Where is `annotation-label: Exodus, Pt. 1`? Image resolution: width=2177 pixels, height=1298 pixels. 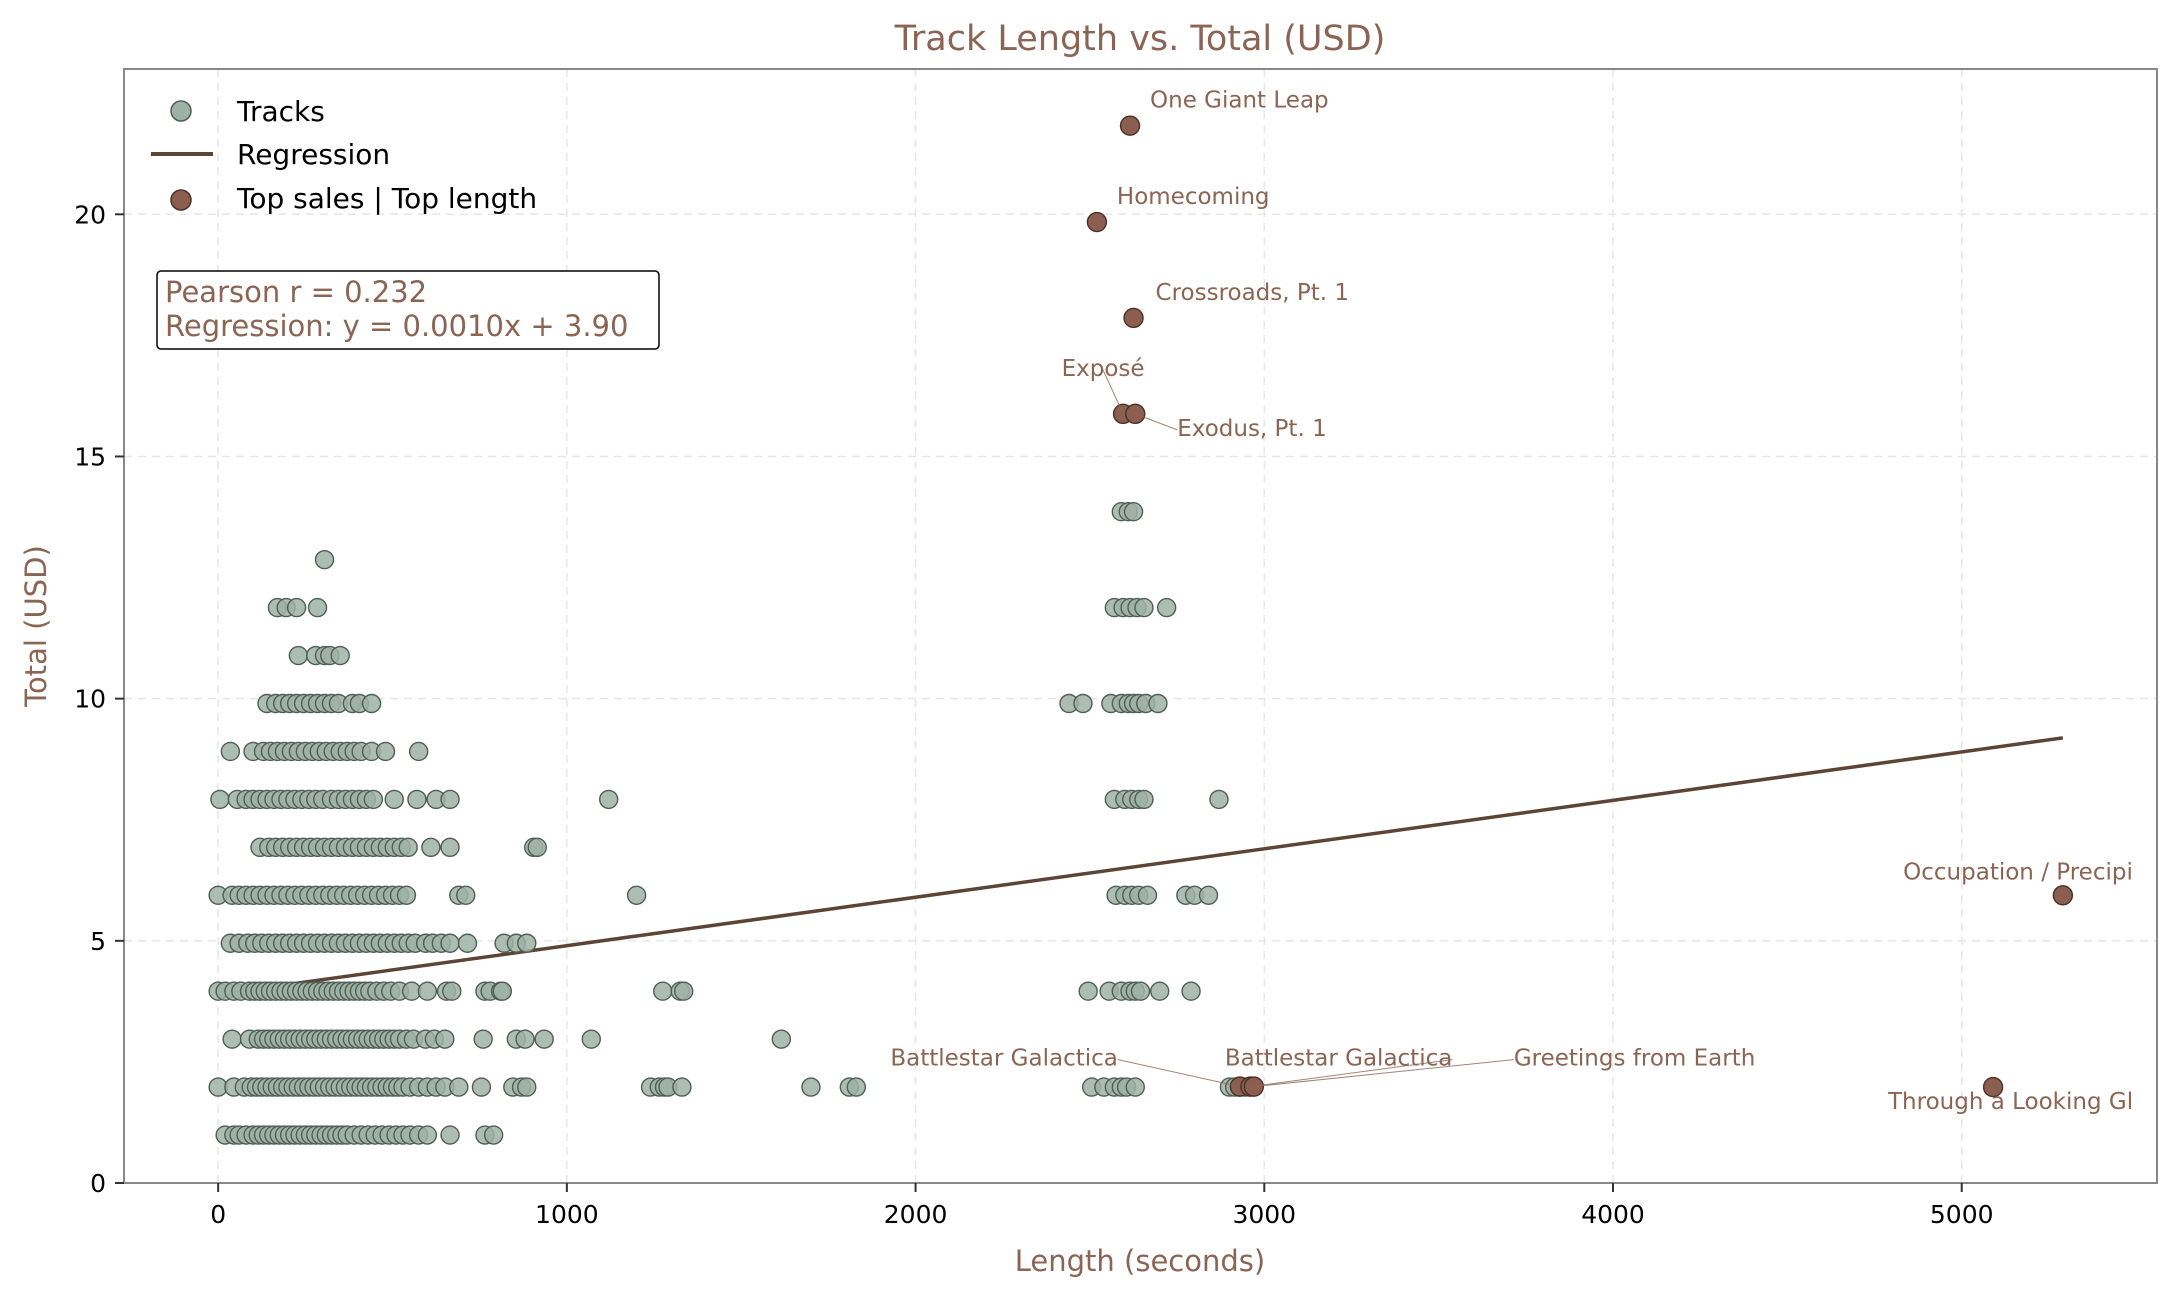
annotation-label: Exodus, Pt. 1 is located at coordinates (1251, 429).